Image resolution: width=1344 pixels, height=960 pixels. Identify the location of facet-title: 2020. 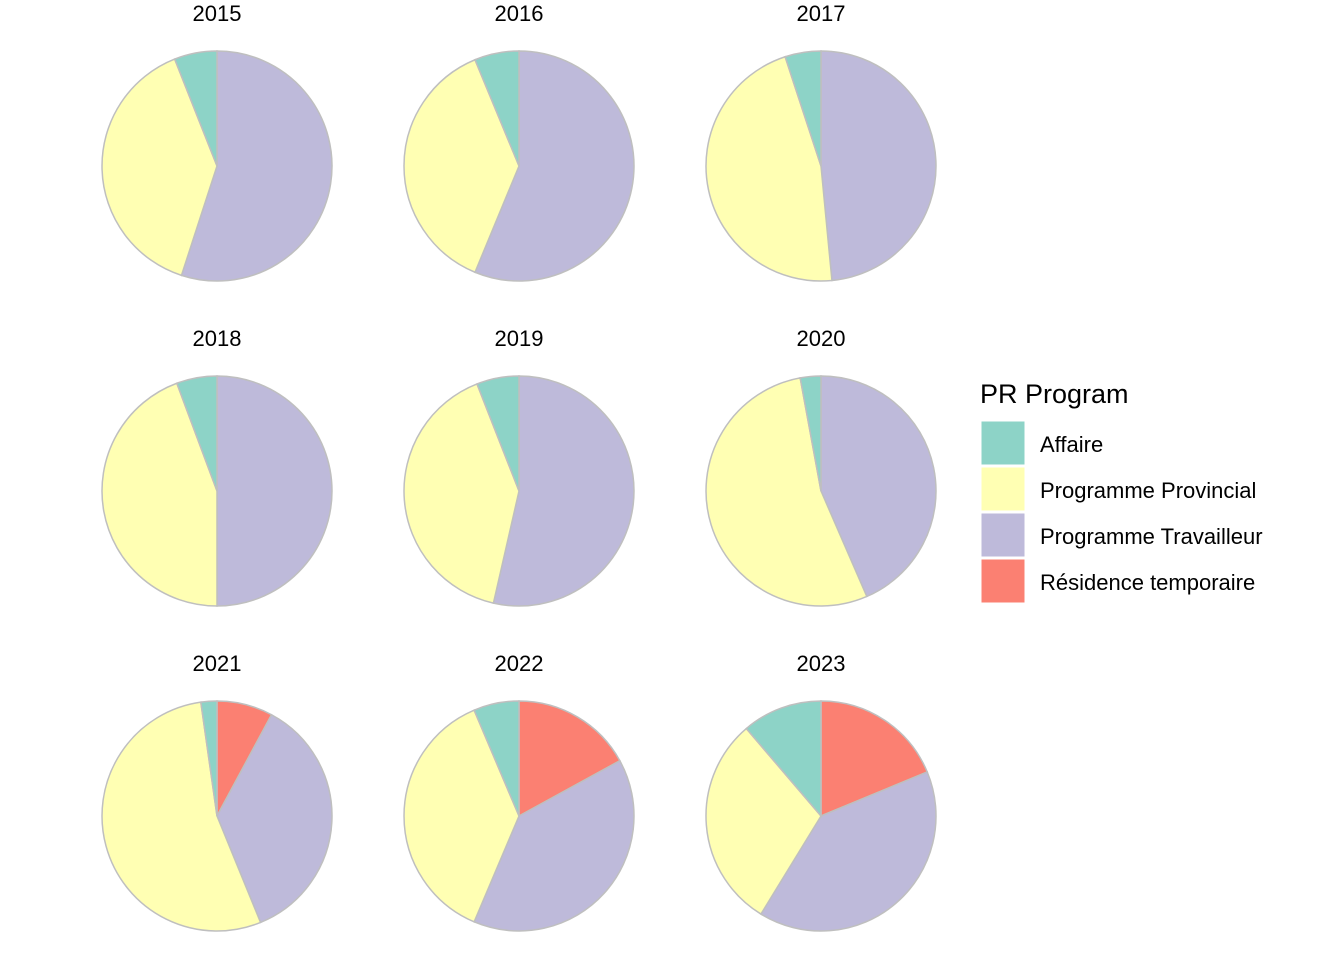
(821, 338).